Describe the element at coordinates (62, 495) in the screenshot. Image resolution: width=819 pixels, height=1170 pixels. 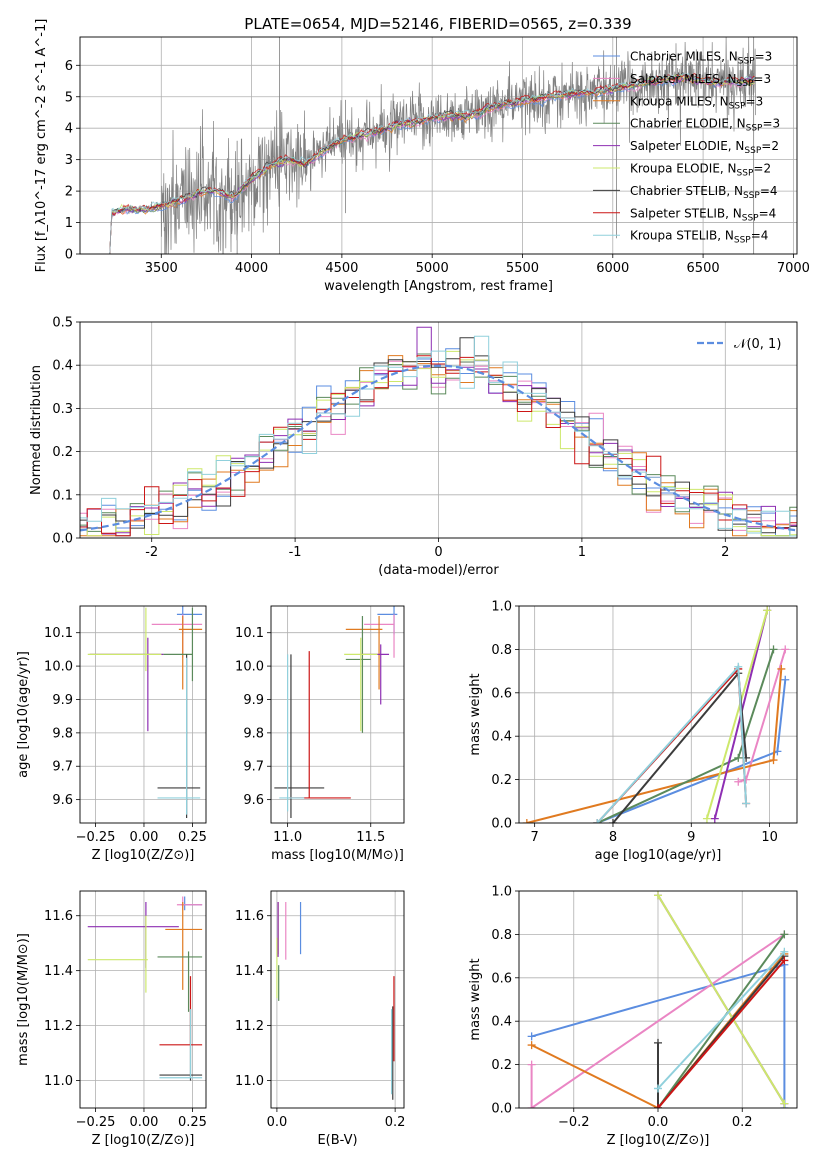
I see `y-tick-label: 0.1` at that location.